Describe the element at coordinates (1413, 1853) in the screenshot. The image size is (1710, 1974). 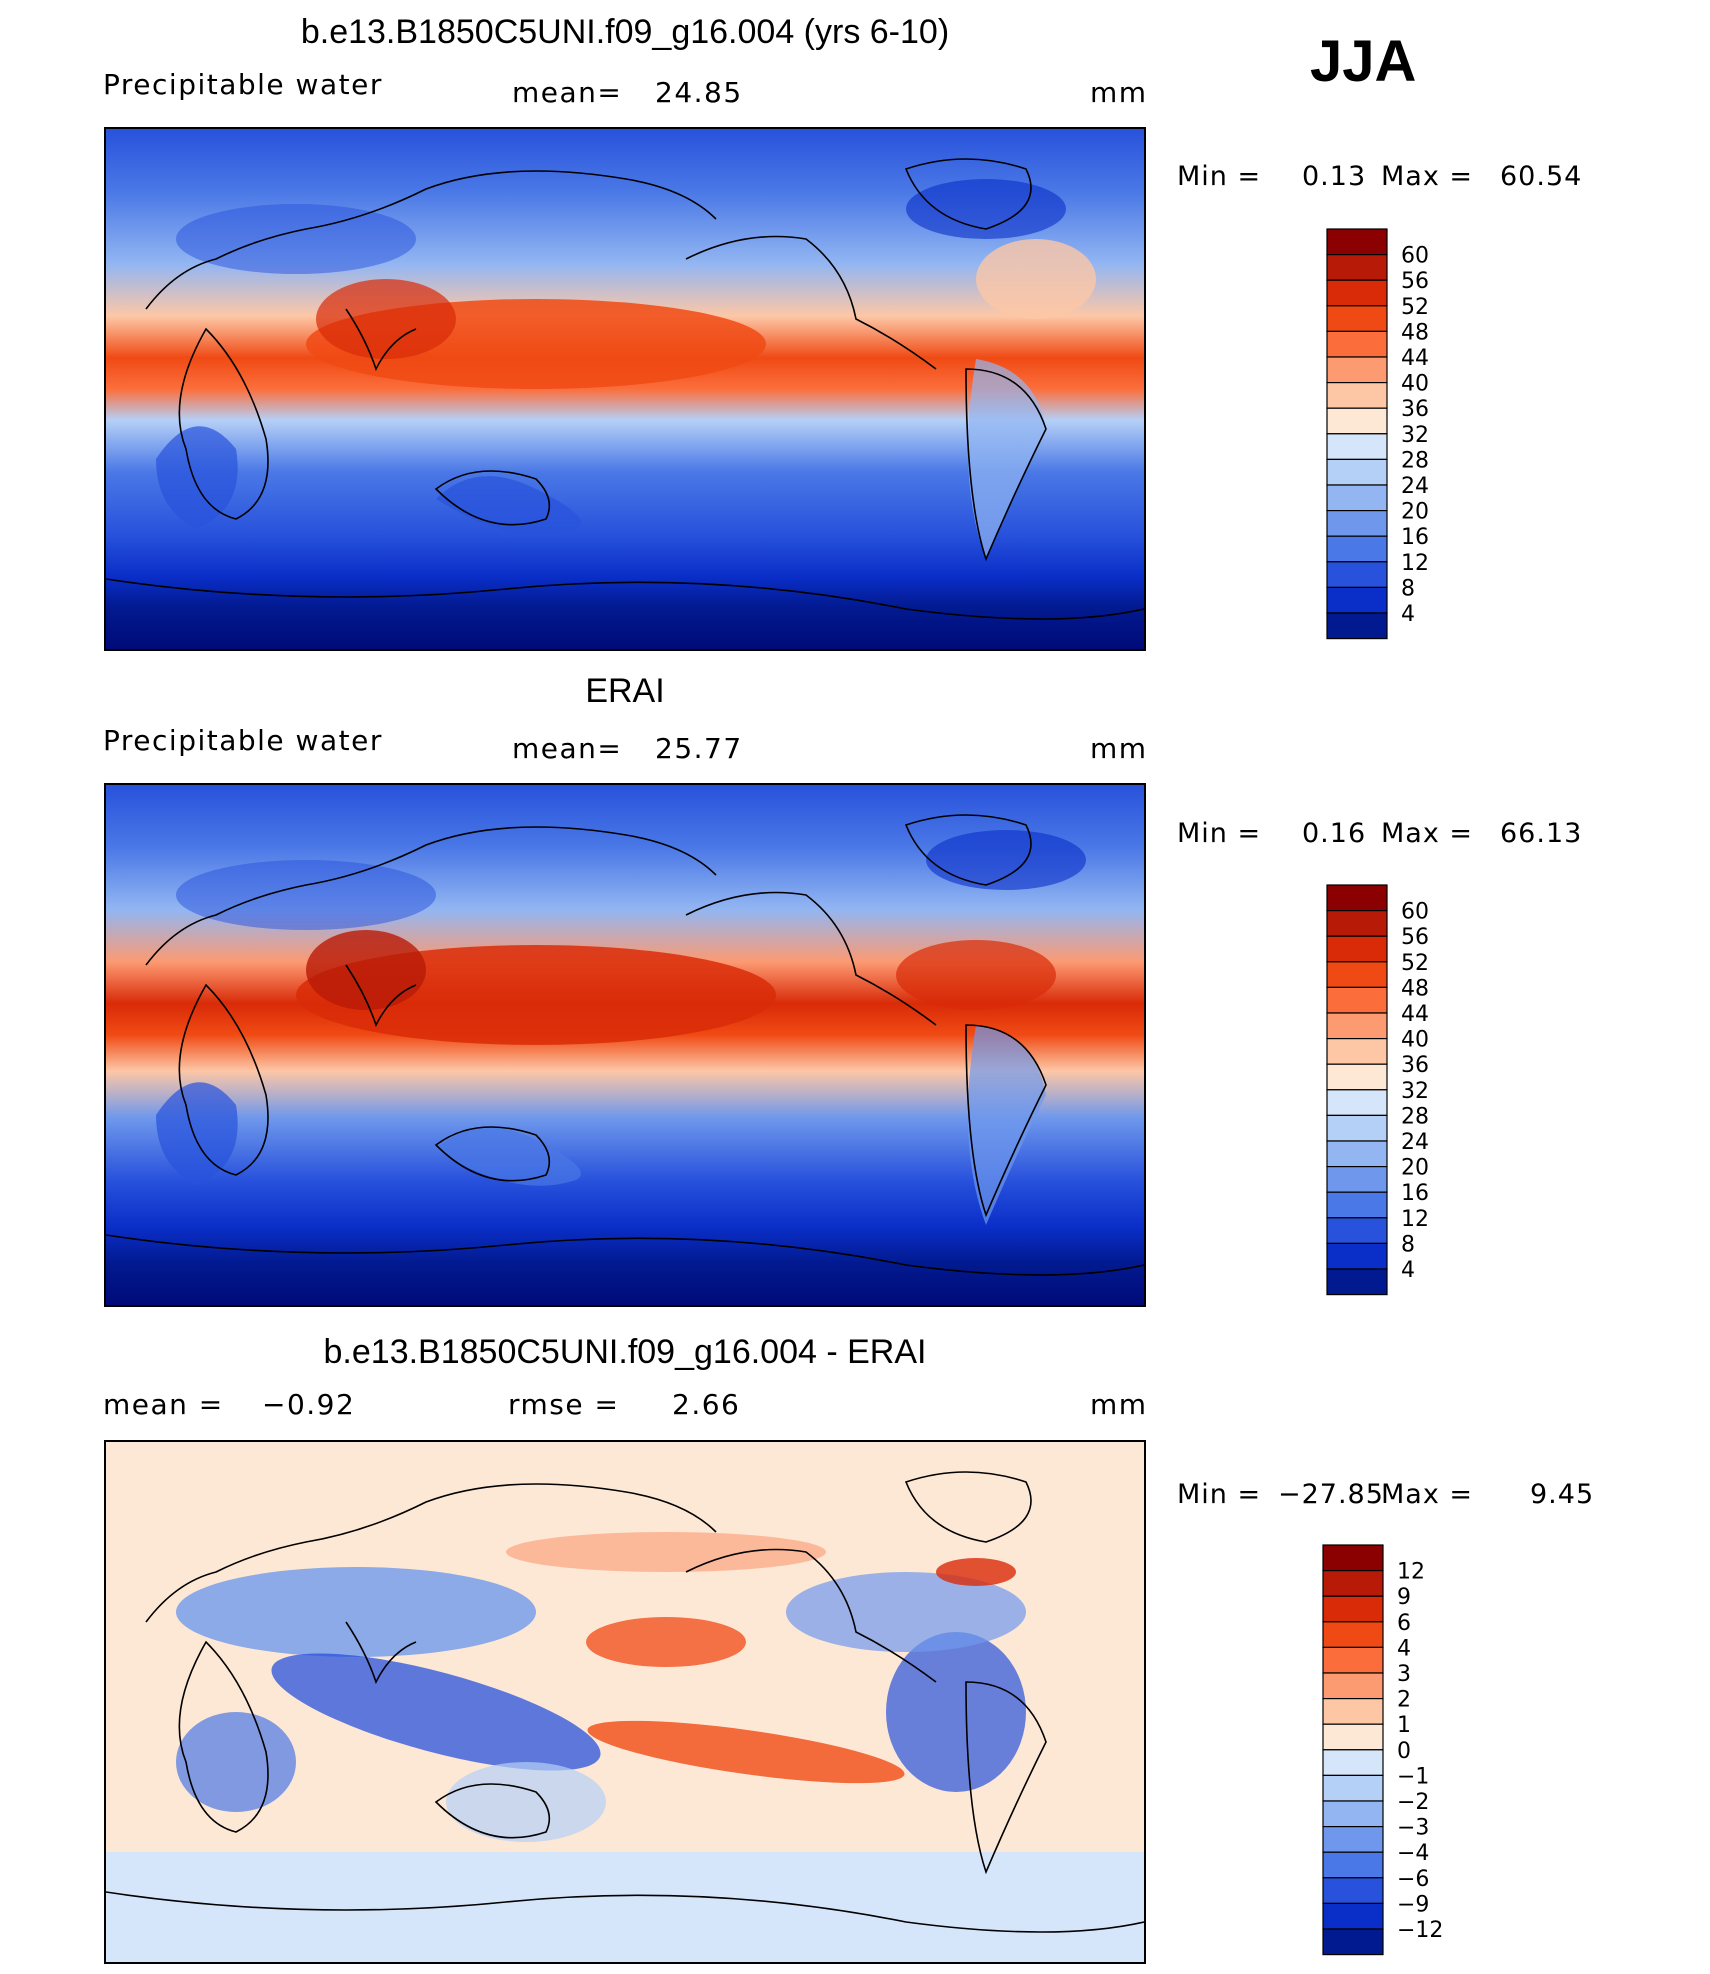
I see `colorbar-tick-label: −4` at that location.